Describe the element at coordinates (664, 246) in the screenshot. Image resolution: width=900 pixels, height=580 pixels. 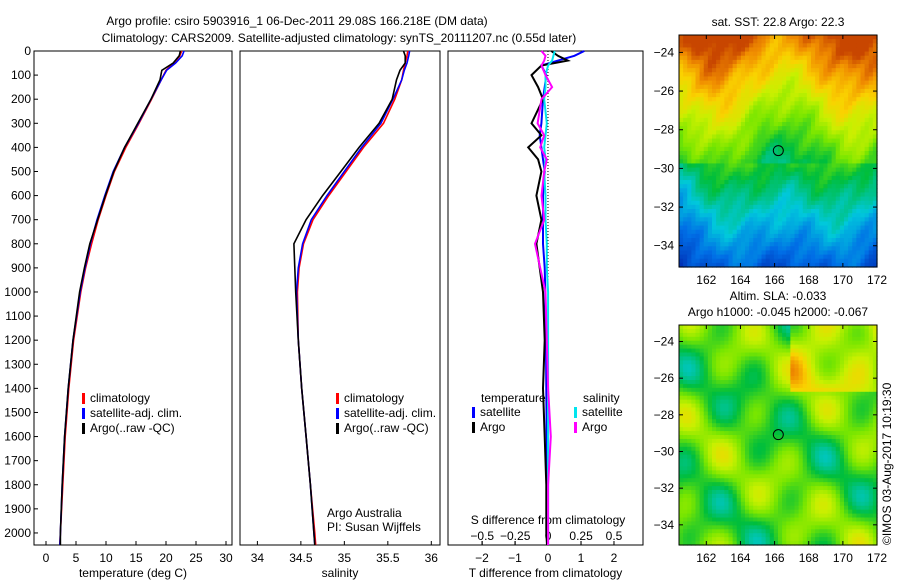
I see `y-tick-label: −34` at that location.